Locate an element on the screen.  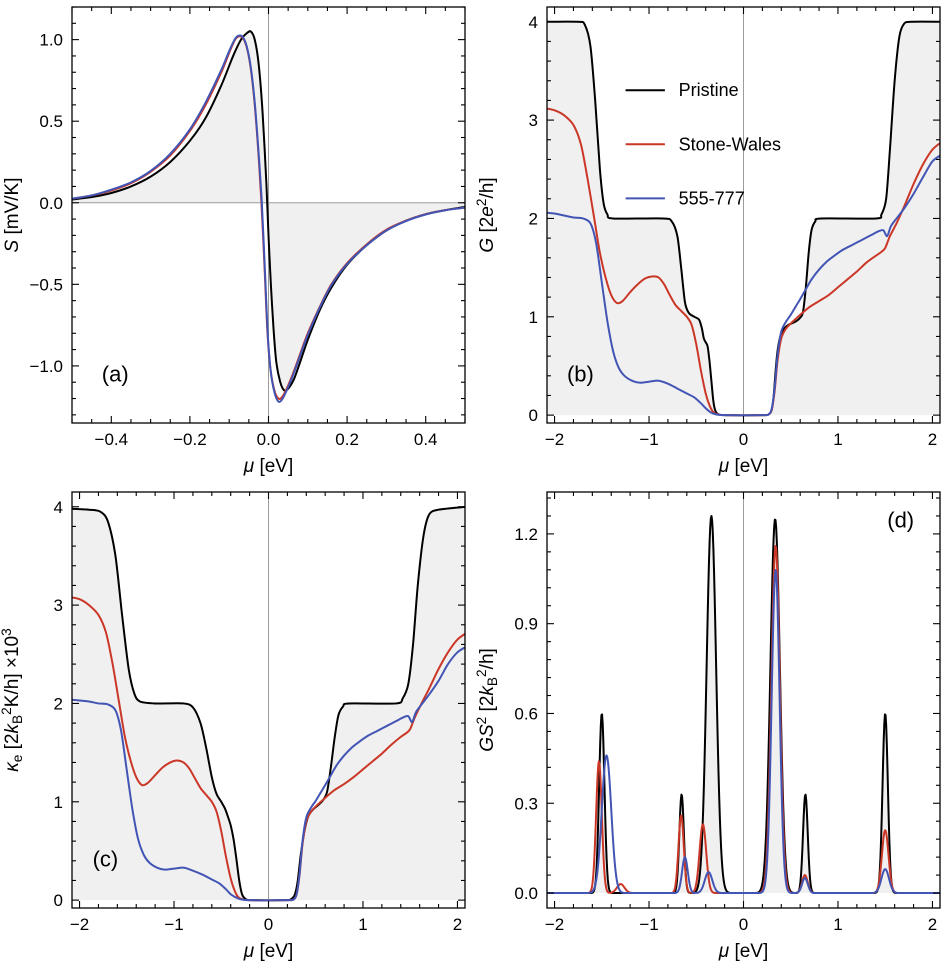
legend-item-stone-wales: Stone-Wales is located at coordinates (703, 144).